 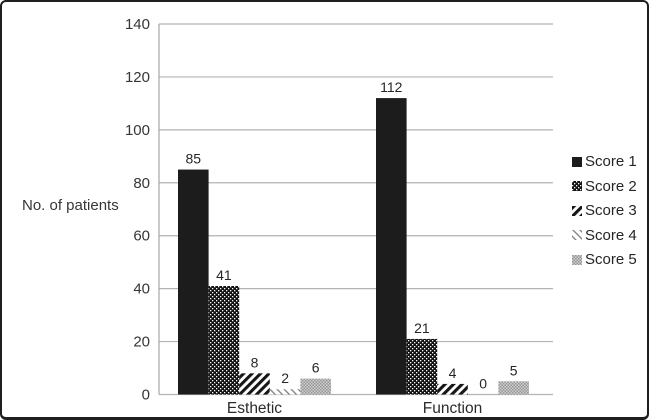 I want to click on bar-score-5-function, so click(x=513, y=388).